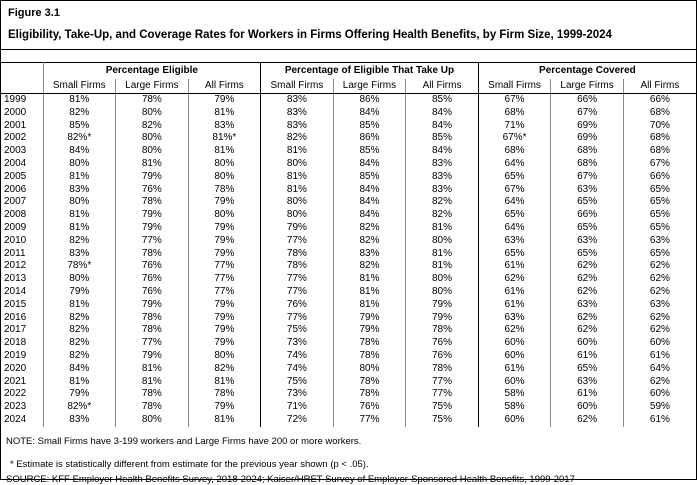  I want to click on value-cell: 64%, so click(514, 203).